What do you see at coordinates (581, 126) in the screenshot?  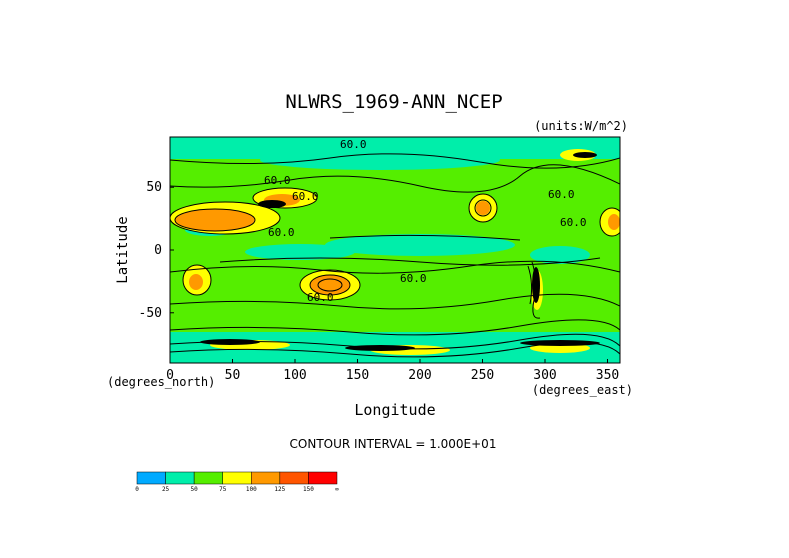 I see `units-label: (units:W/m^2)` at bounding box center [581, 126].